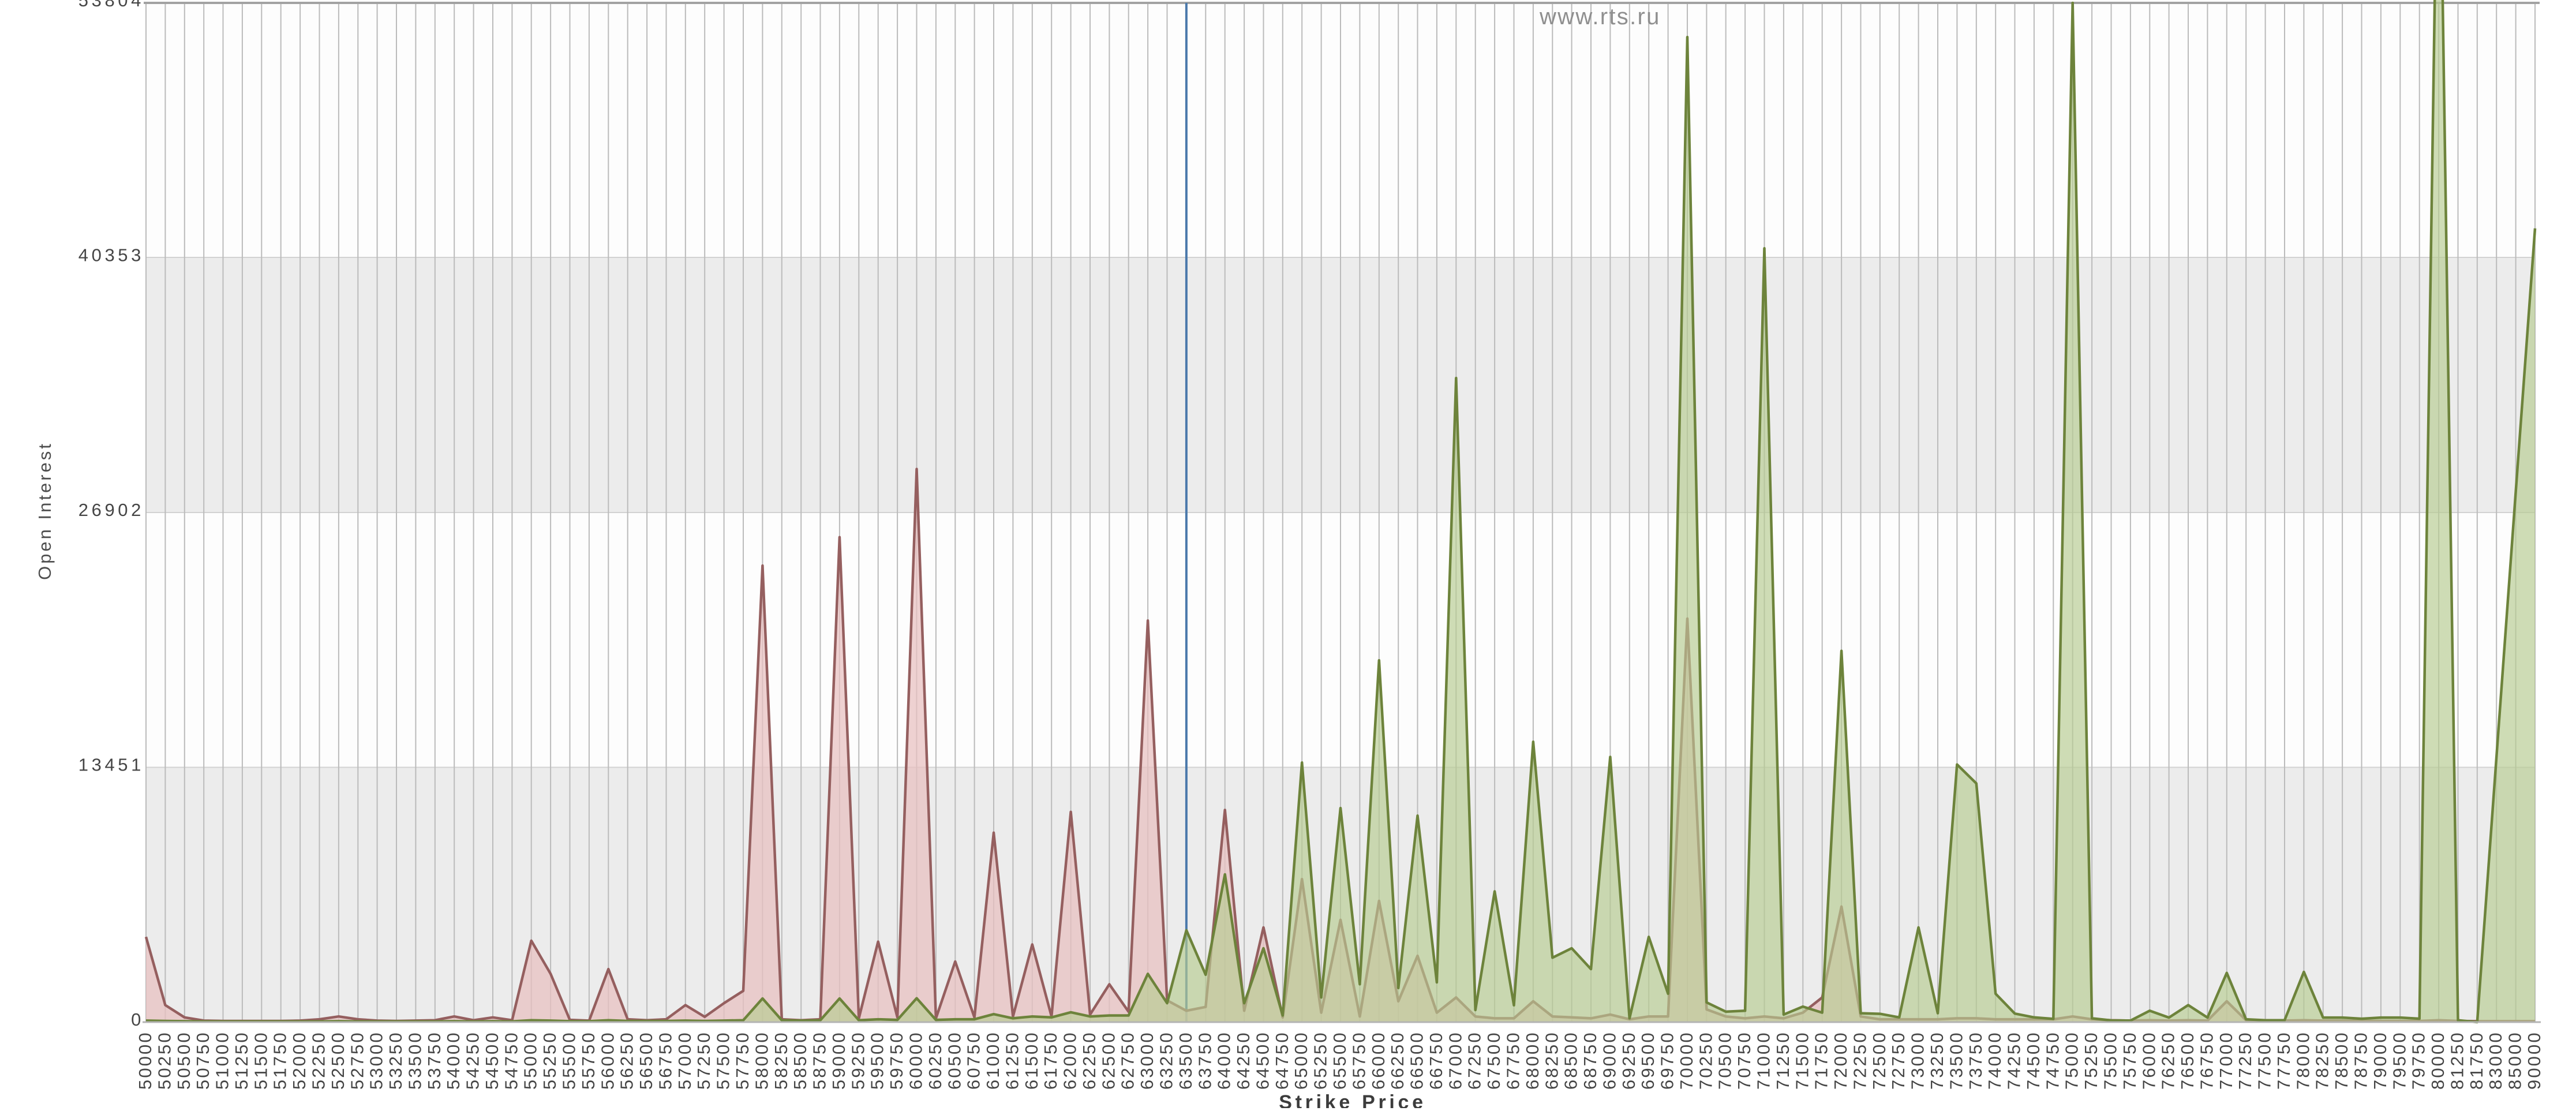  Describe the element at coordinates (1352, 1099) in the screenshot. I see `svg-text: Strike Price` at that location.